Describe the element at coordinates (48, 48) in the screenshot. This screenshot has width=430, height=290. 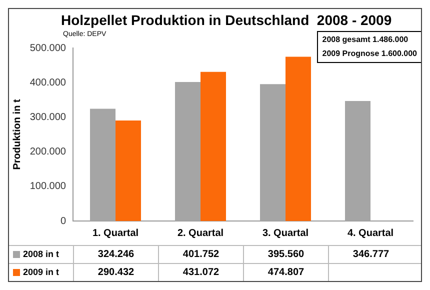
I see `y-tick-label: 500.000` at that location.